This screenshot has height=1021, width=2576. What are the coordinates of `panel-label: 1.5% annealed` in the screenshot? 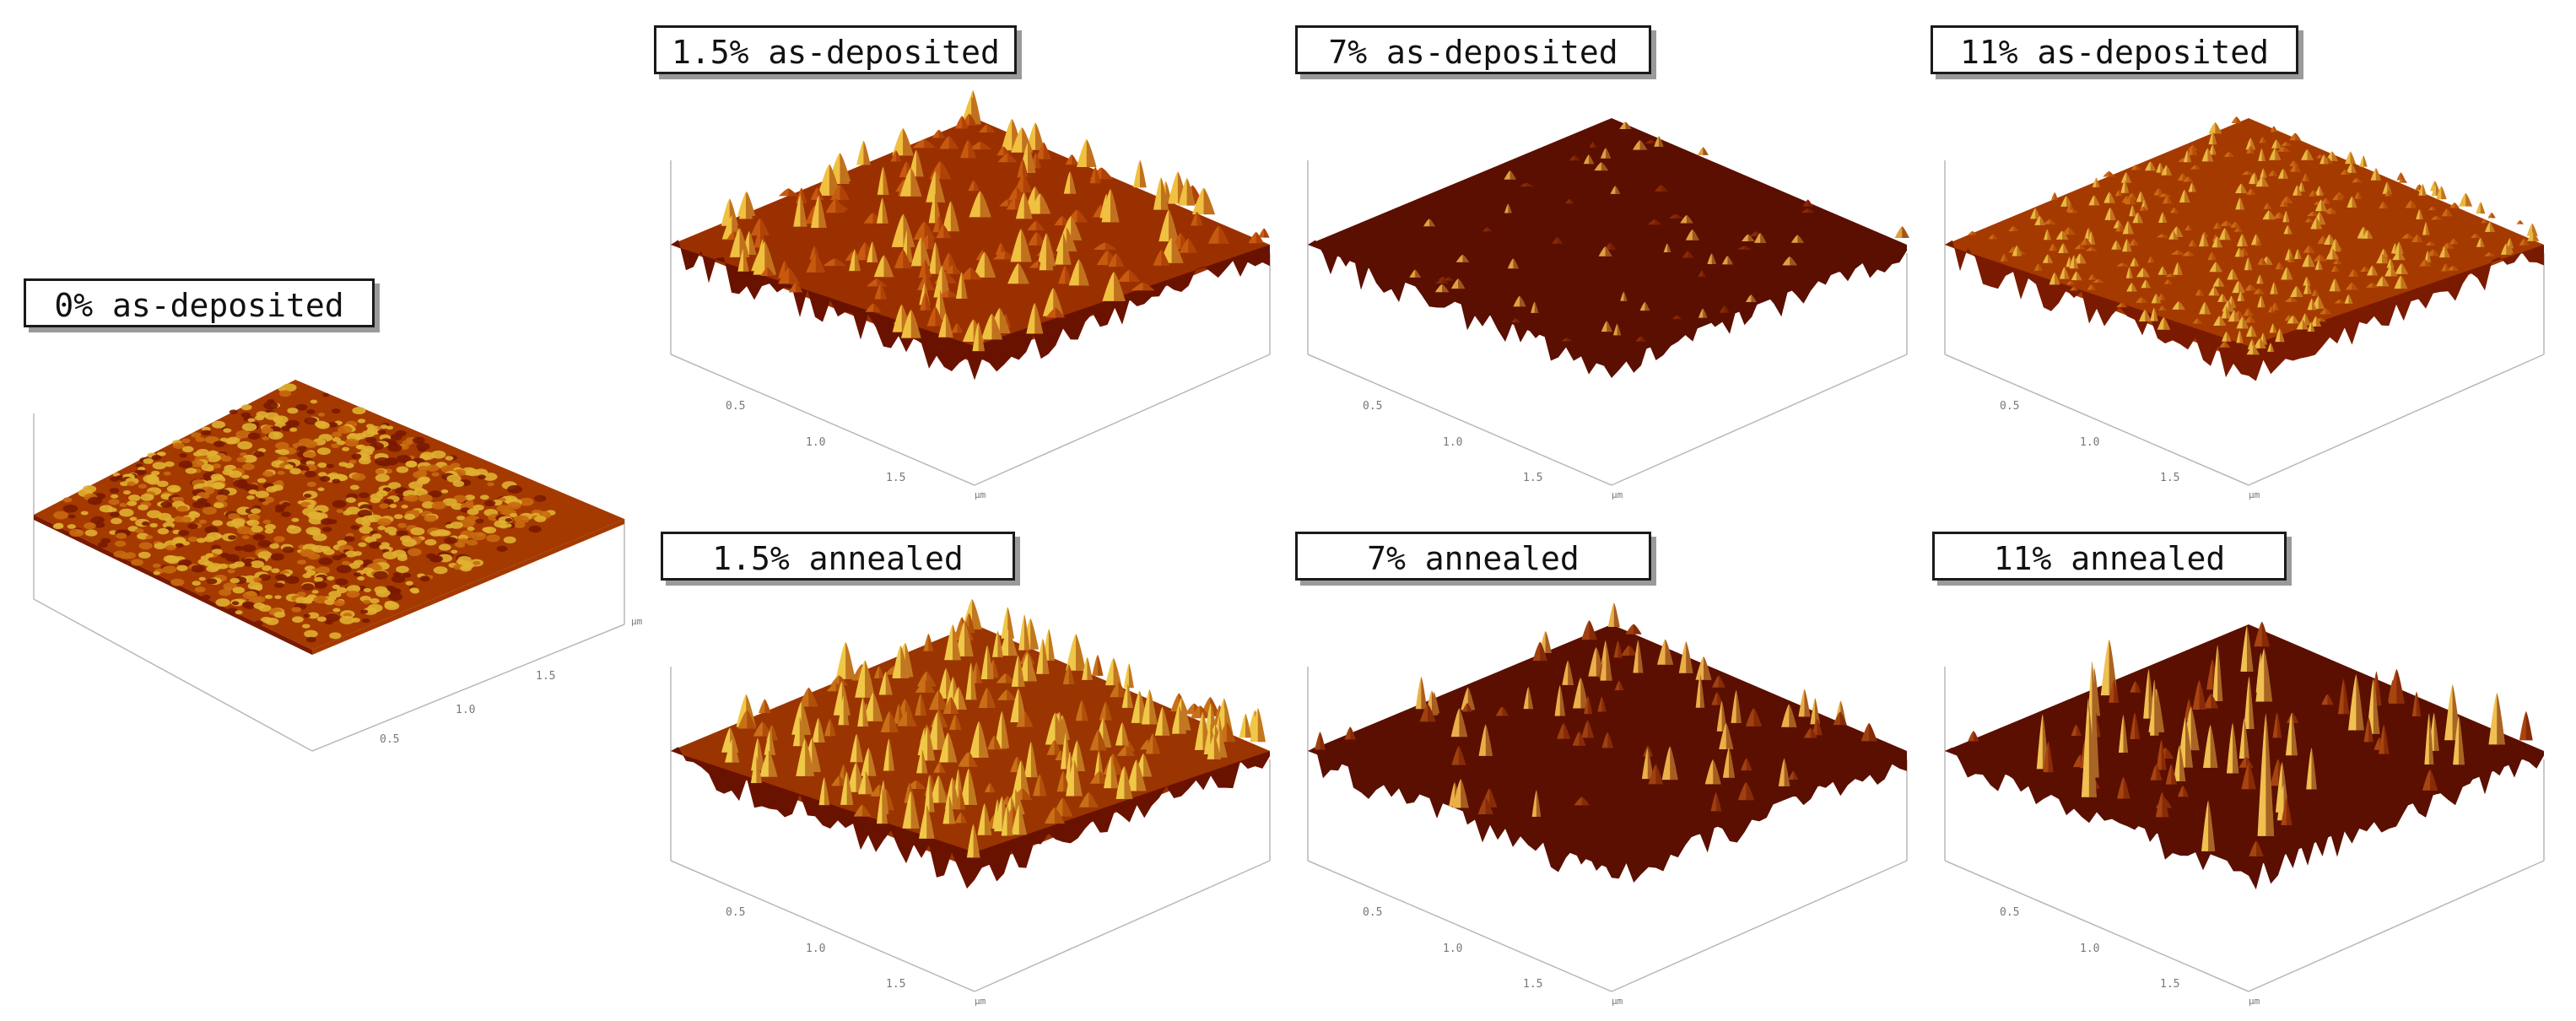 It's located at (838, 556).